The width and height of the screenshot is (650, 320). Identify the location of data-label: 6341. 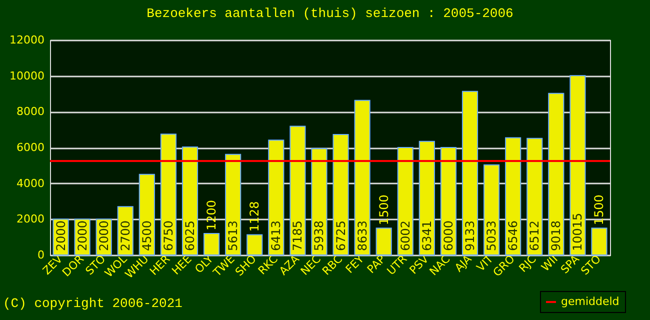
(427, 235).